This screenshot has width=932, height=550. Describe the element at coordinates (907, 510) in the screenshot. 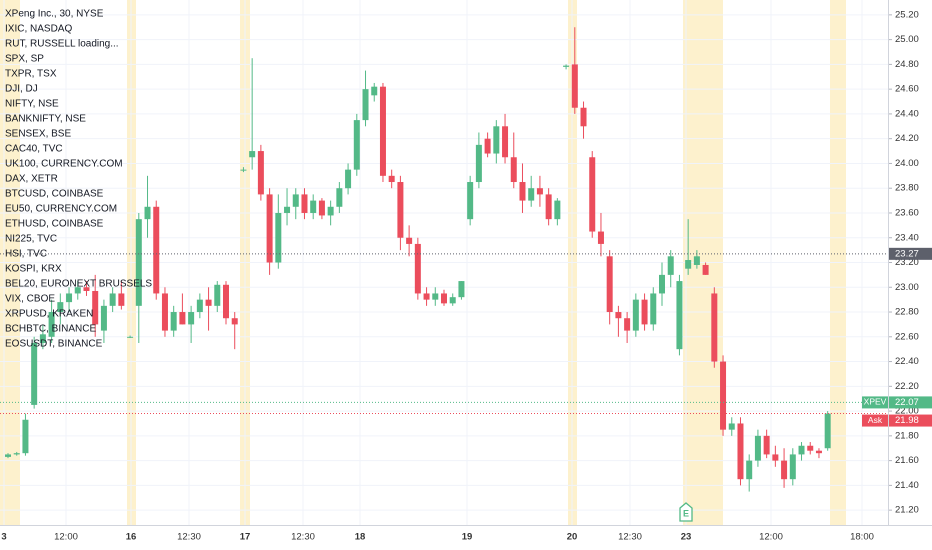

I see `y-tick-label: 21.20` at that location.